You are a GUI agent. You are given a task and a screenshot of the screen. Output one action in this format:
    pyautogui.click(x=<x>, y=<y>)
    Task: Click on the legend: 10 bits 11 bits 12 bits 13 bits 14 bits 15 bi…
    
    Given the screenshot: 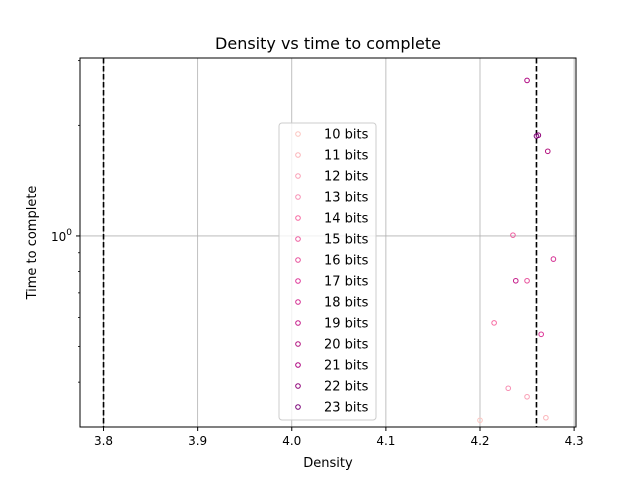 What is the action you would take?
    pyautogui.click(x=327, y=271)
    